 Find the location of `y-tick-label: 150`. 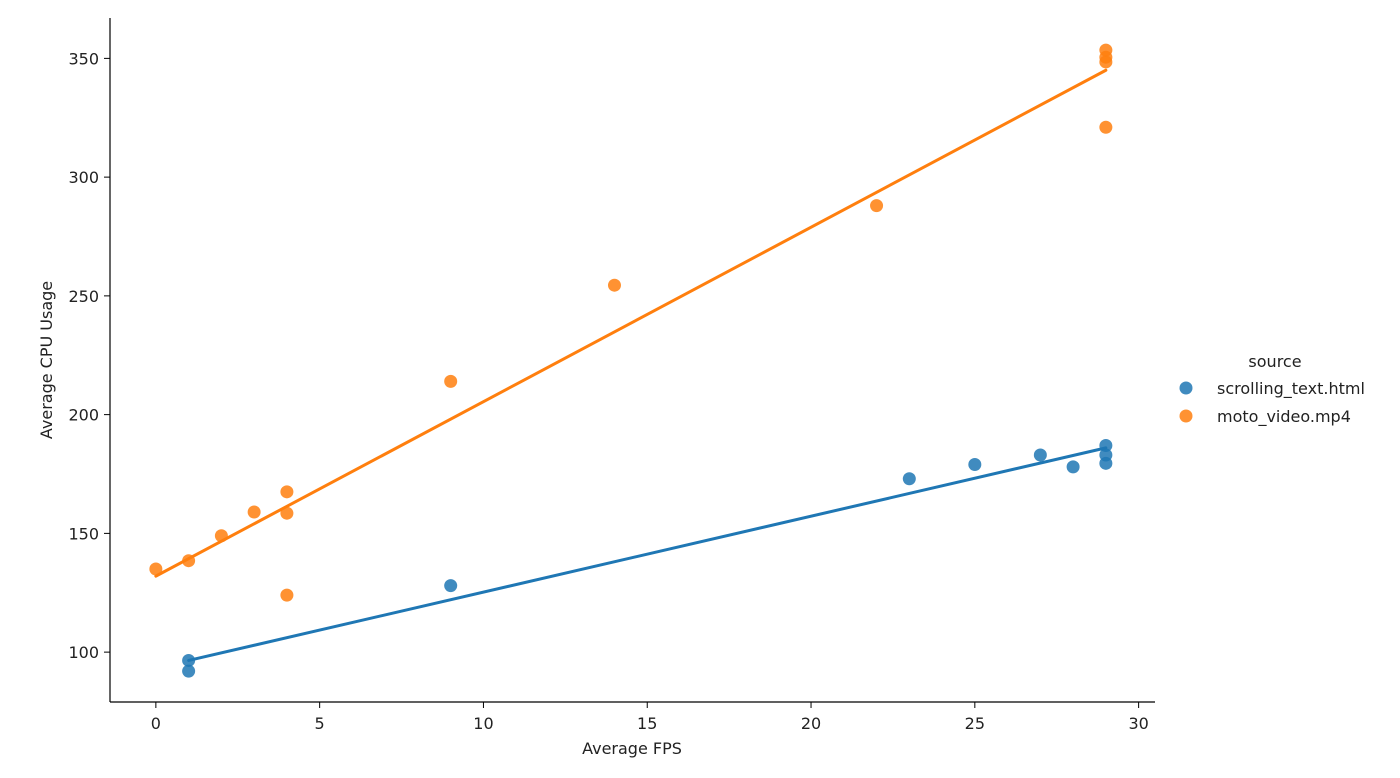

y-tick-label: 150 is located at coordinates (83, 533).